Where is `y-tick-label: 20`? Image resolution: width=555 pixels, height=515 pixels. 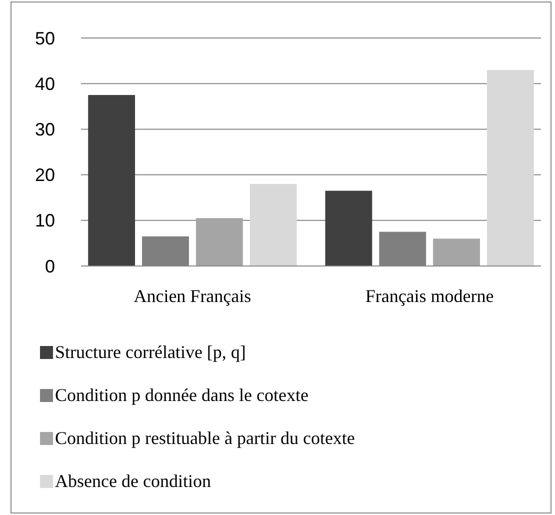 y-tick-label: 20 is located at coordinates (44, 175).